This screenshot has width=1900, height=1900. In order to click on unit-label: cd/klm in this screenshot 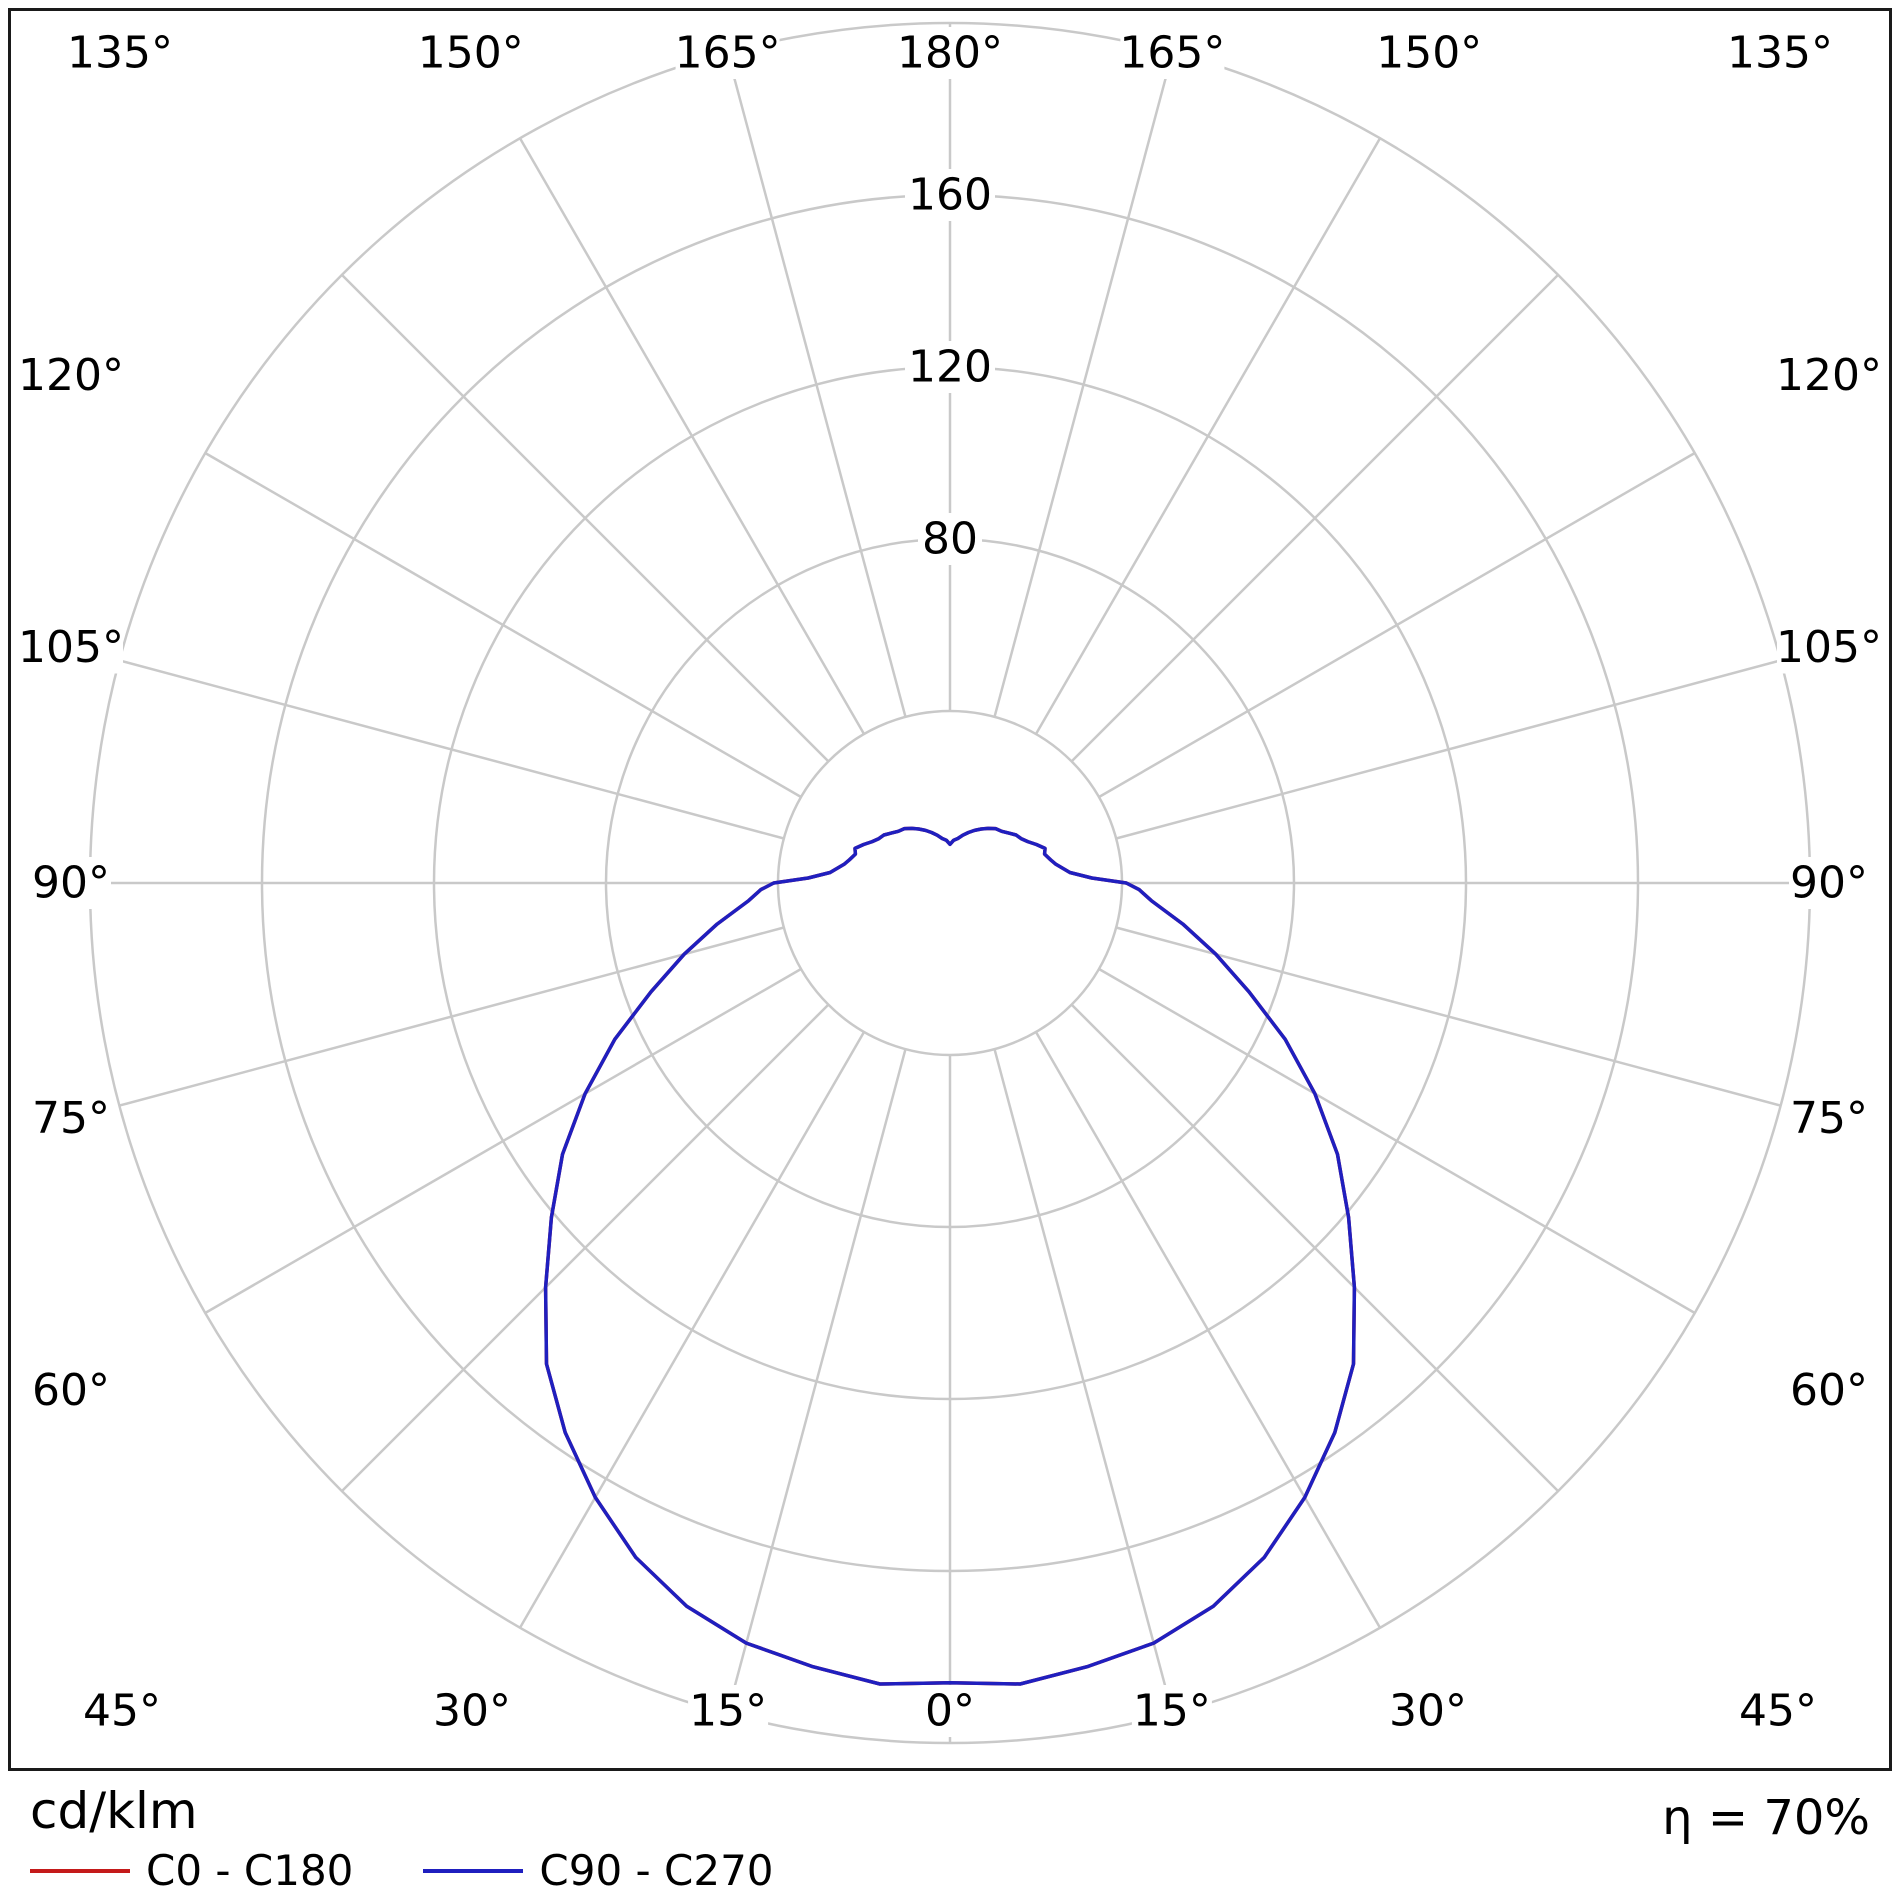, I will do `click(114, 1811)`.